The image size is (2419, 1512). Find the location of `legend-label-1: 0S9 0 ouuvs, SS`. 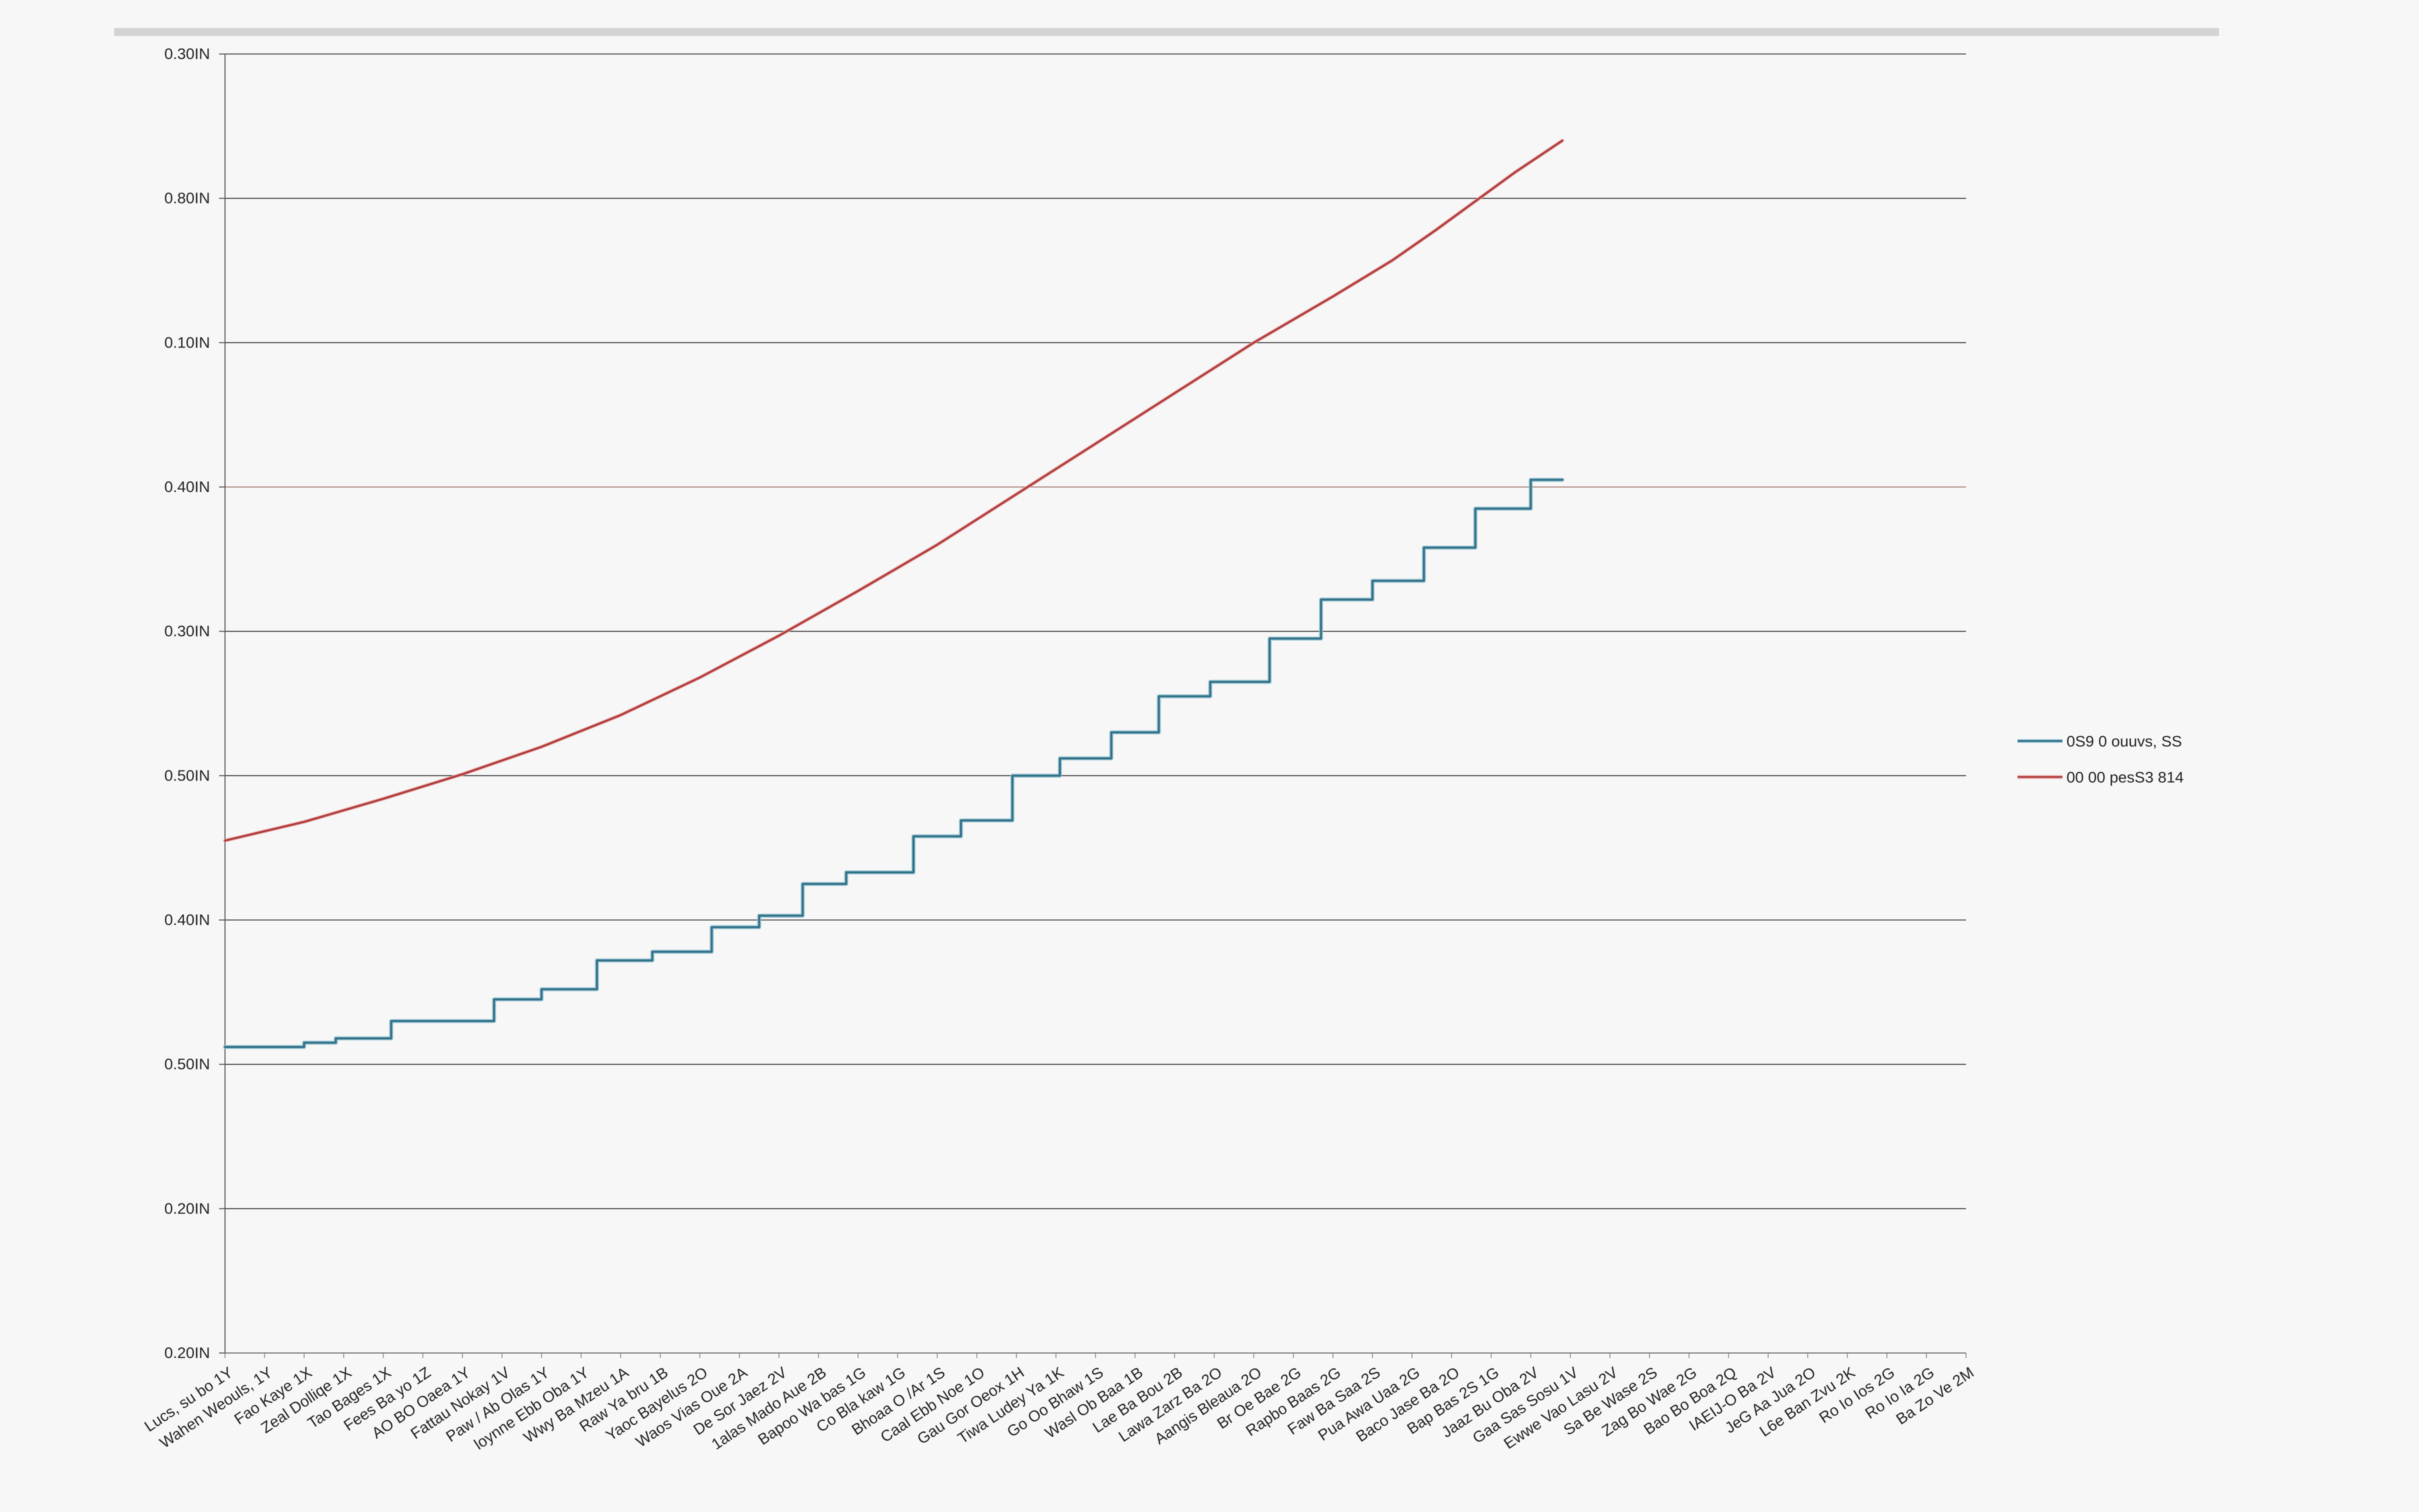

legend-label-1: 0S9 0 ouuvs, SS is located at coordinates (2124, 741).